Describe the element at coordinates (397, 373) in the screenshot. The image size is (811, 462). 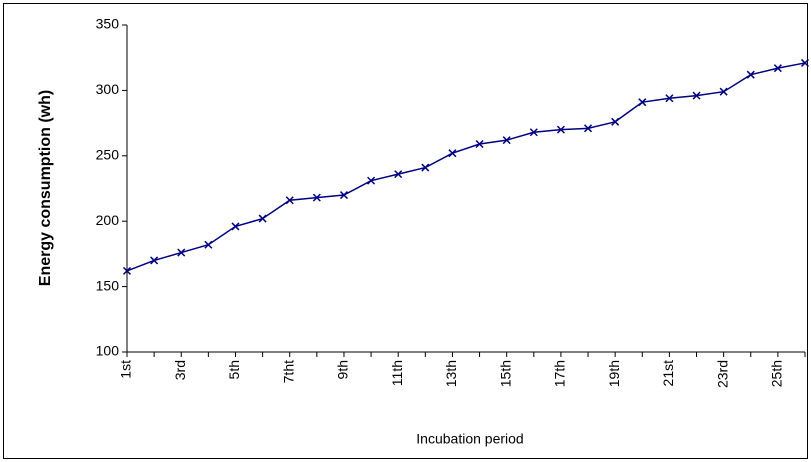
I see `x-tick-label: 11th` at that location.